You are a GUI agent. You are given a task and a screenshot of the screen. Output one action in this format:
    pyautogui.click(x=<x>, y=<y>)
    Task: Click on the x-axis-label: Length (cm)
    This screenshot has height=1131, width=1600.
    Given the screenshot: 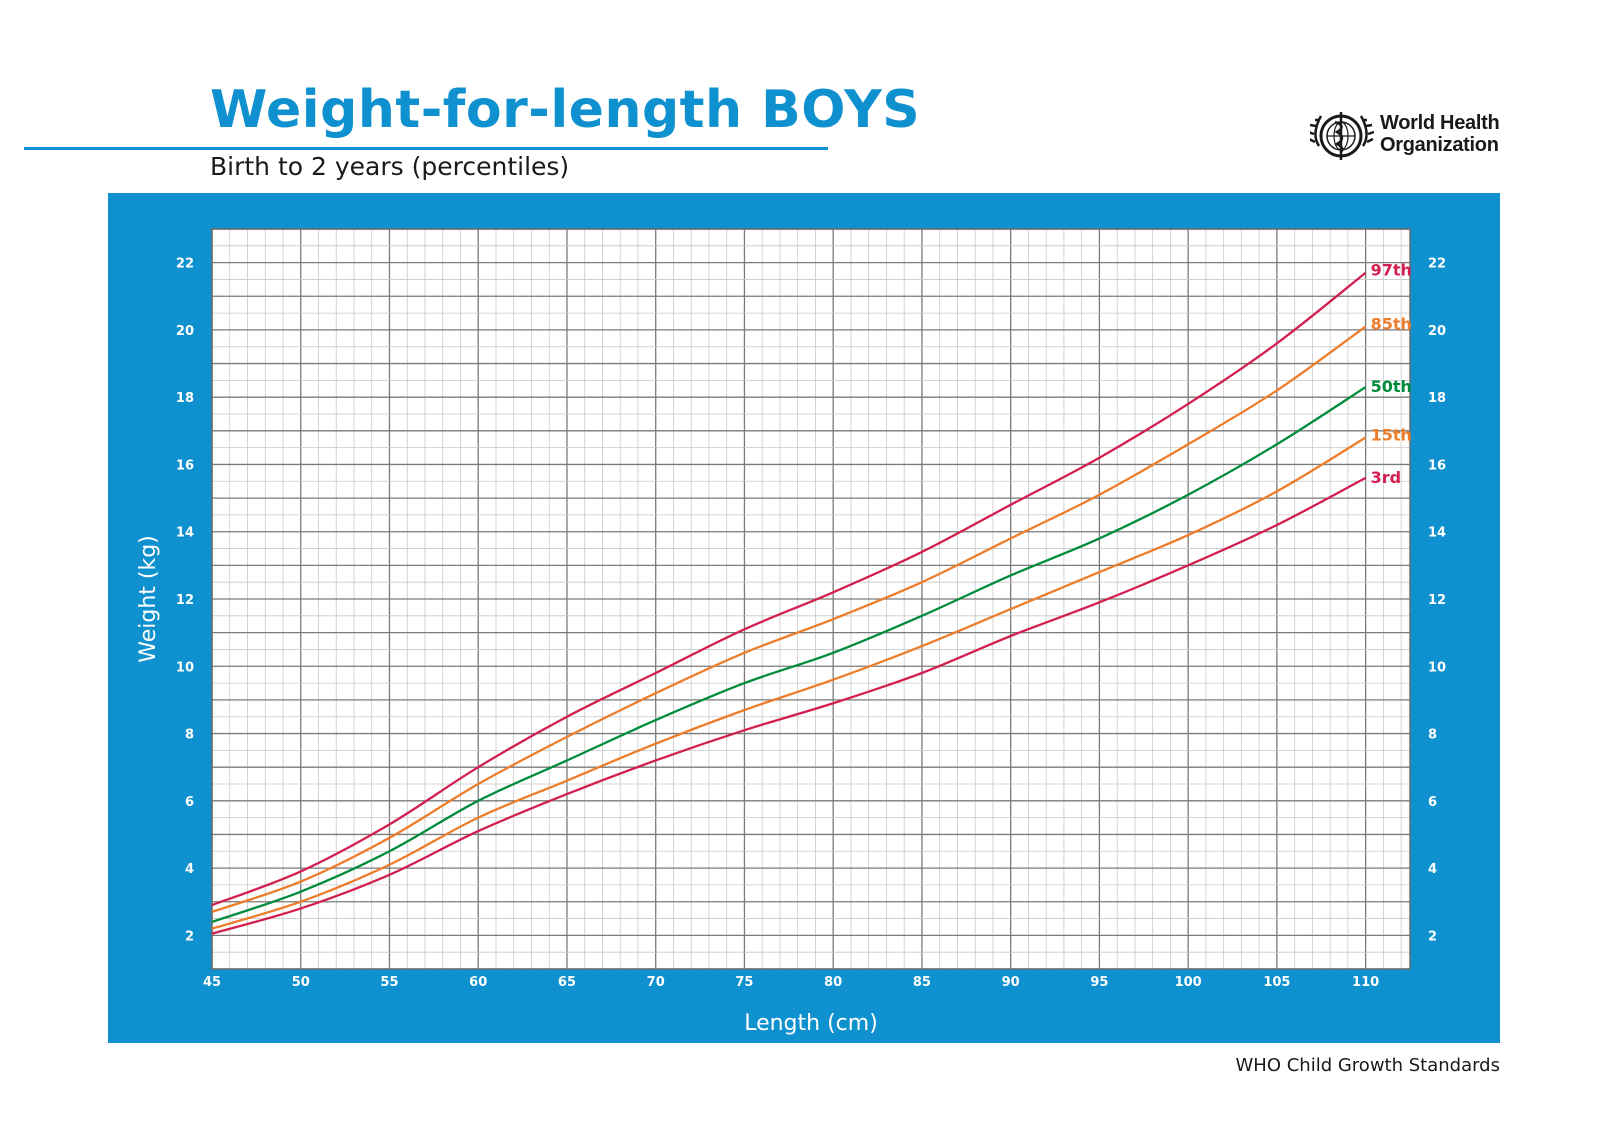 What is the action you would take?
    pyautogui.click(x=811, y=1023)
    